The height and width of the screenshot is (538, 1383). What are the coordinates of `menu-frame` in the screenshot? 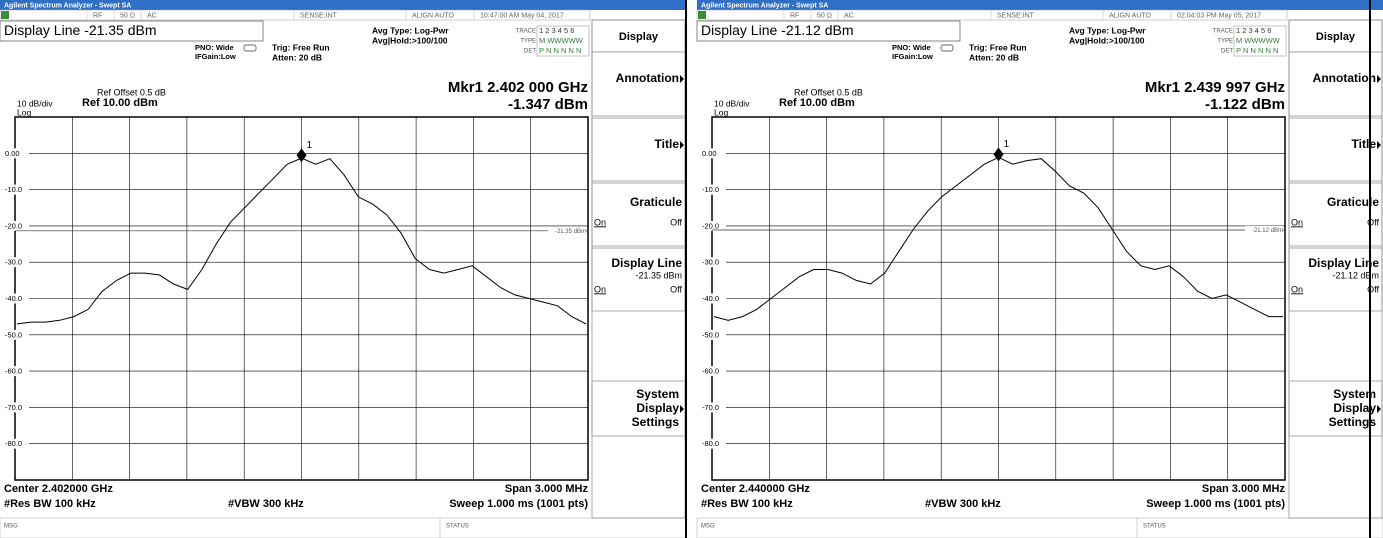 It's located at (1335, 269).